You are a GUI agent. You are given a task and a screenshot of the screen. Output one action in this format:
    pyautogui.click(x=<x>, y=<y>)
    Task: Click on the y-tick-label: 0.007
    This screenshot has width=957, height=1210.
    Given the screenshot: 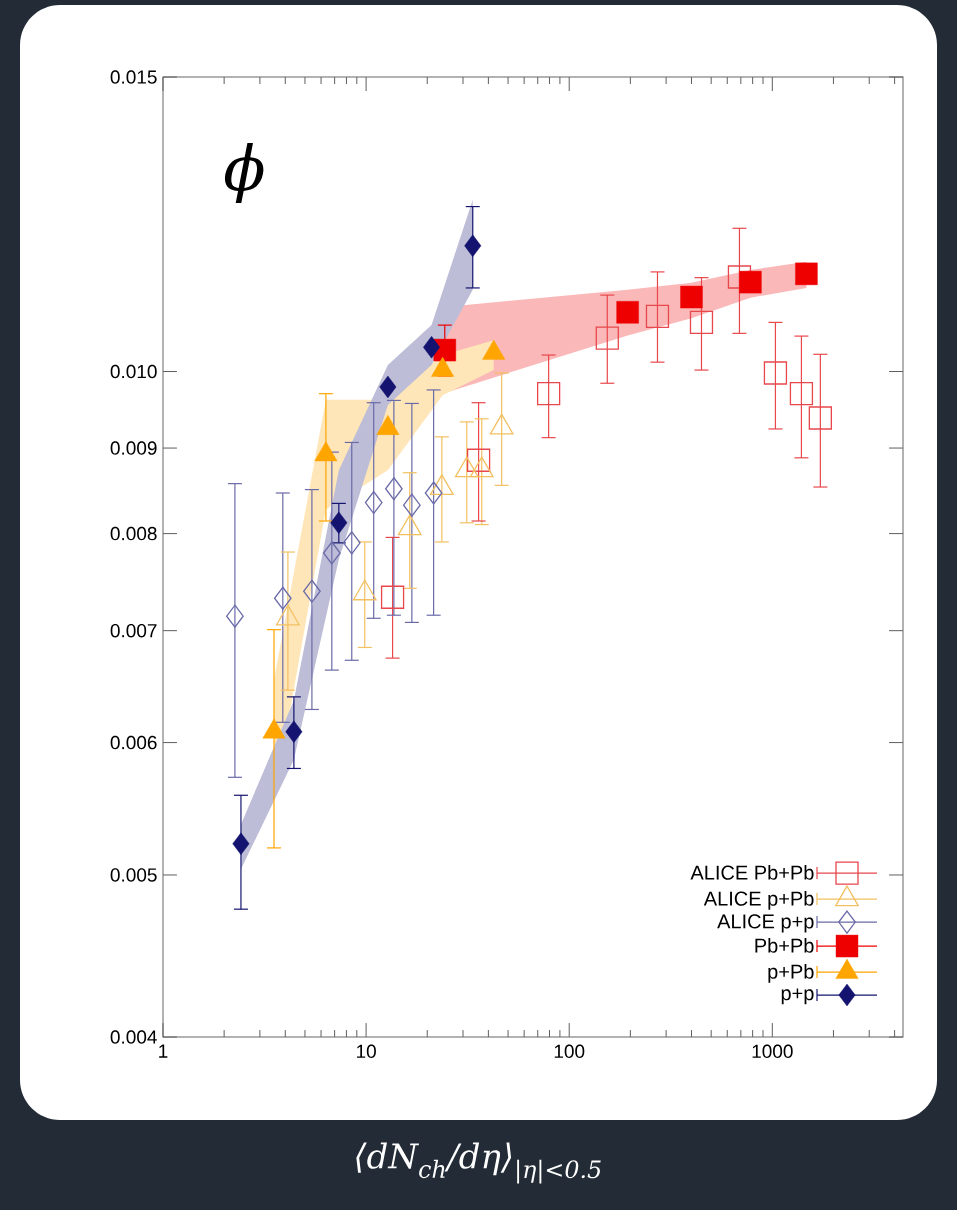 What is the action you would take?
    pyautogui.click(x=133, y=630)
    